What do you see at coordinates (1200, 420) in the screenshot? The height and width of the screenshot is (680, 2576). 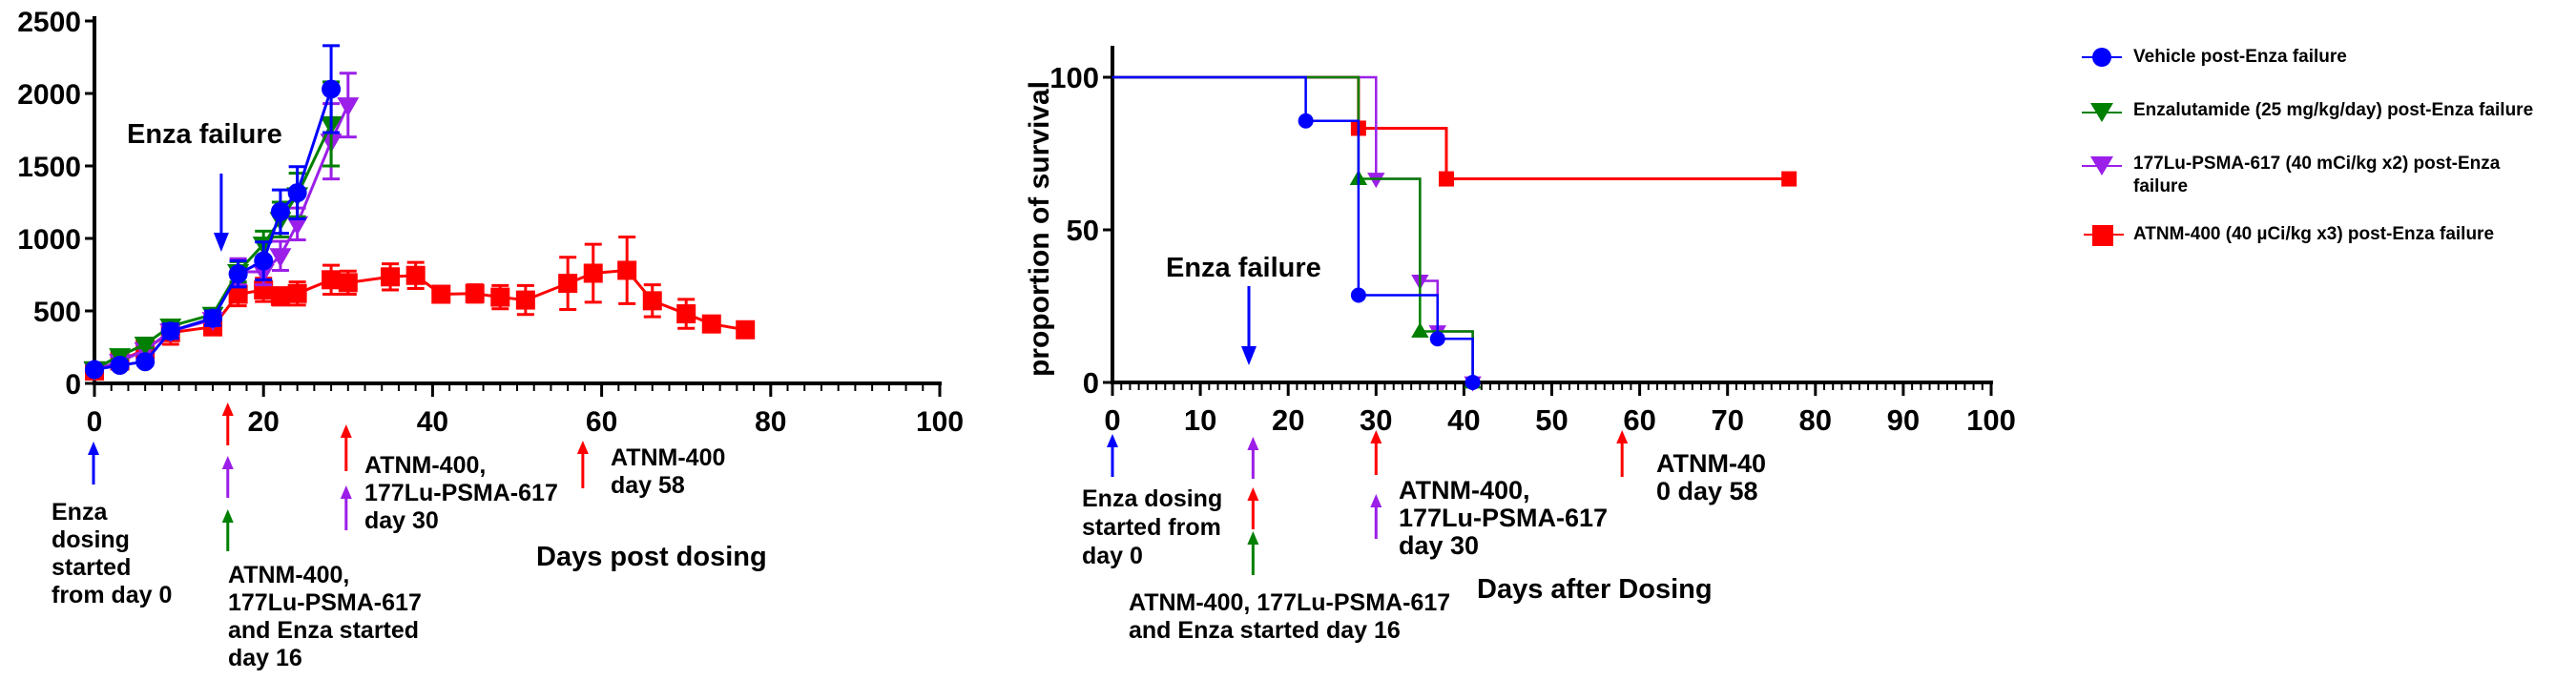 I see `x-tick-label: 10` at bounding box center [1200, 420].